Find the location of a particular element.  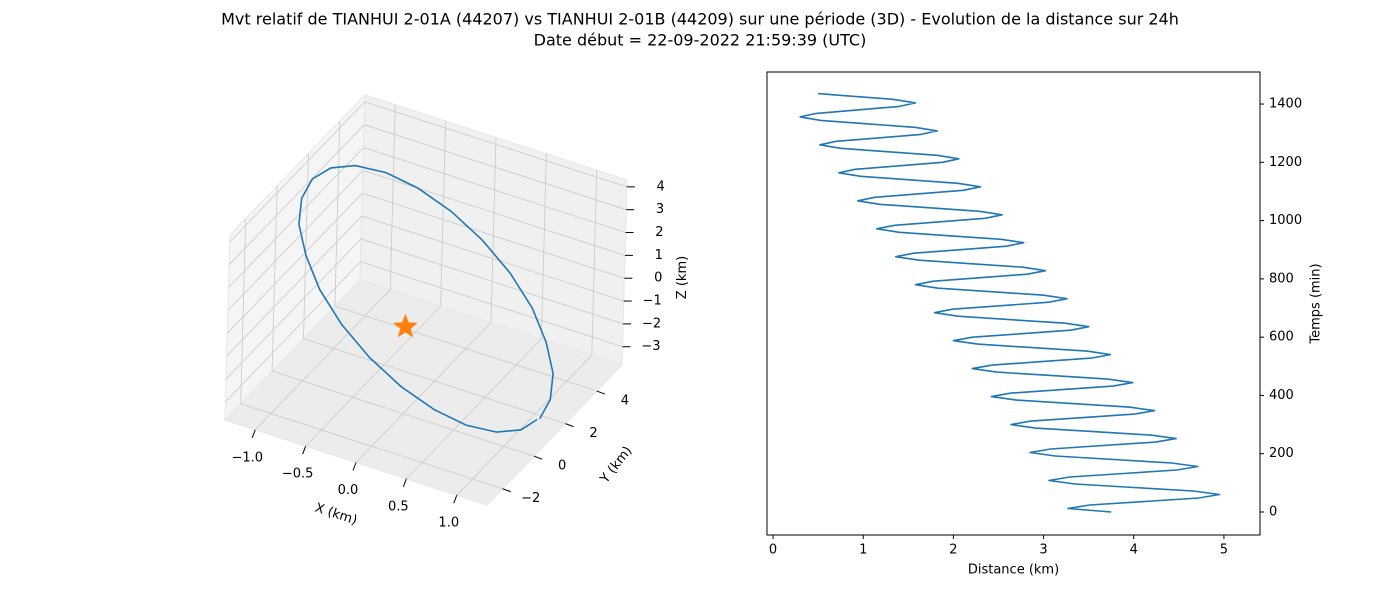

z-tick-label: 2 is located at coordinates (659, 232).